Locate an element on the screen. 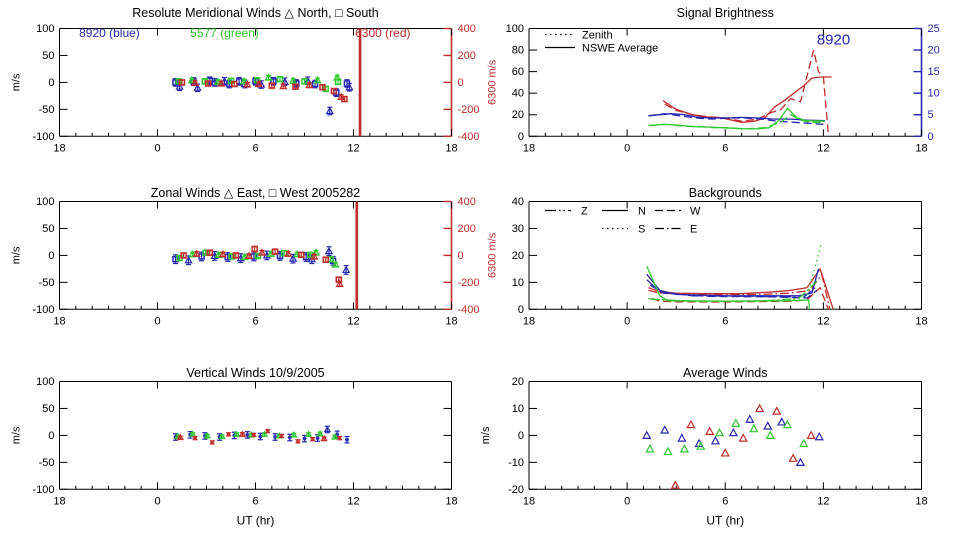  svg-text: S is located at coordinates (641, 230).